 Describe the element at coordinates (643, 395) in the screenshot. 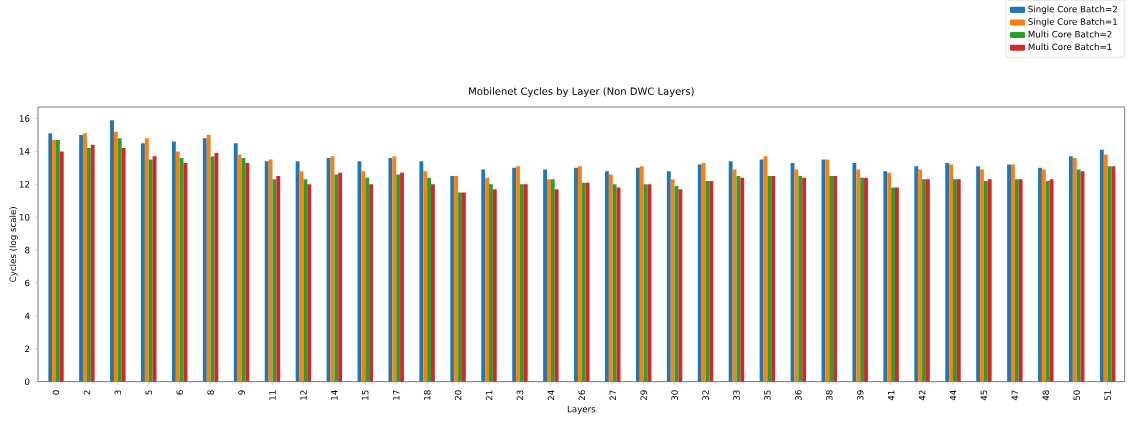

I see `x-tick-label: 29` at that location.